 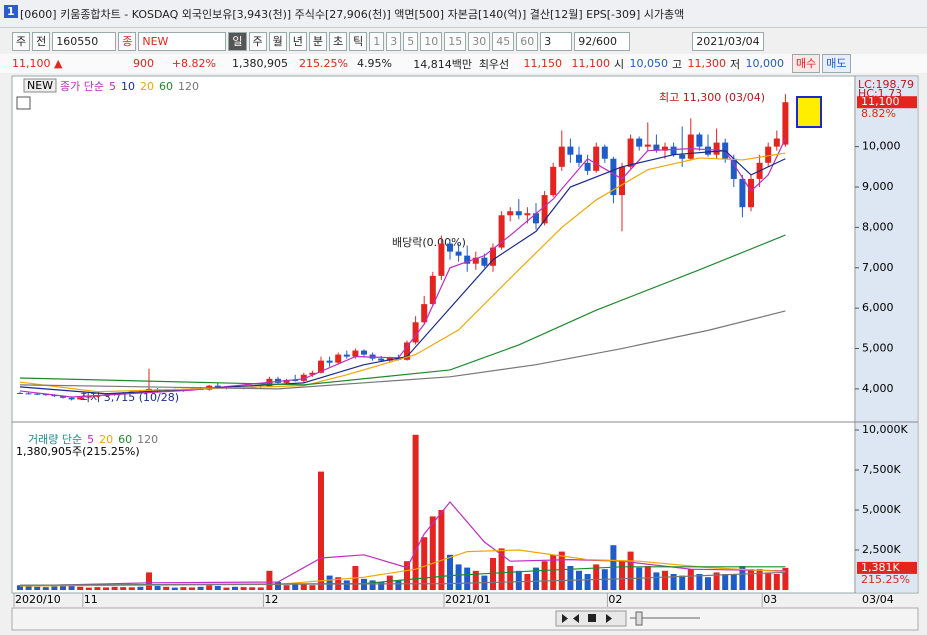 What do you see at coordinates (257, 41) in the screenshot?
I see `period-button: 주` at bounding box center [257, 41].